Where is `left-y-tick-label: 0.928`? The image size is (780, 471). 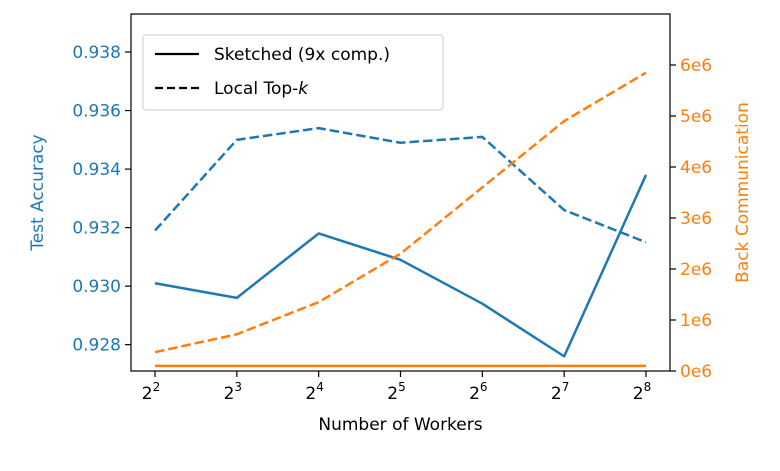
left-y-tick-label: 0.928 is located at coordinates (96, 346).